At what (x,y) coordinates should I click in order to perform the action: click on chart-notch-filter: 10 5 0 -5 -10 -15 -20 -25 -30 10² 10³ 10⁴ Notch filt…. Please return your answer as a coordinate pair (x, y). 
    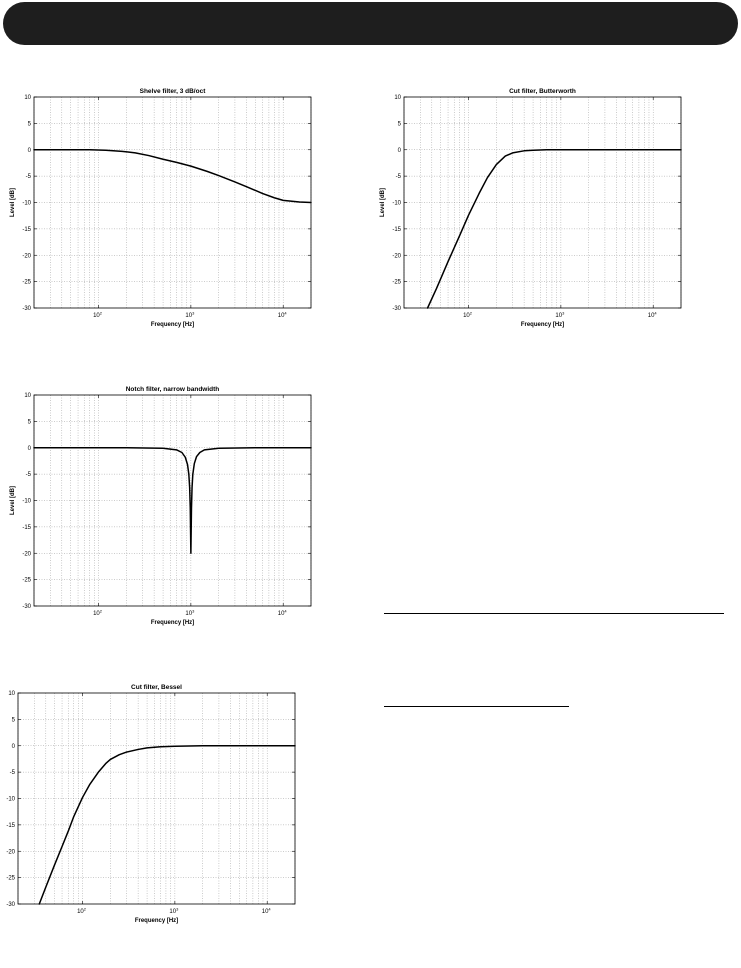
    Looking at the image, I should click on (160, 505).